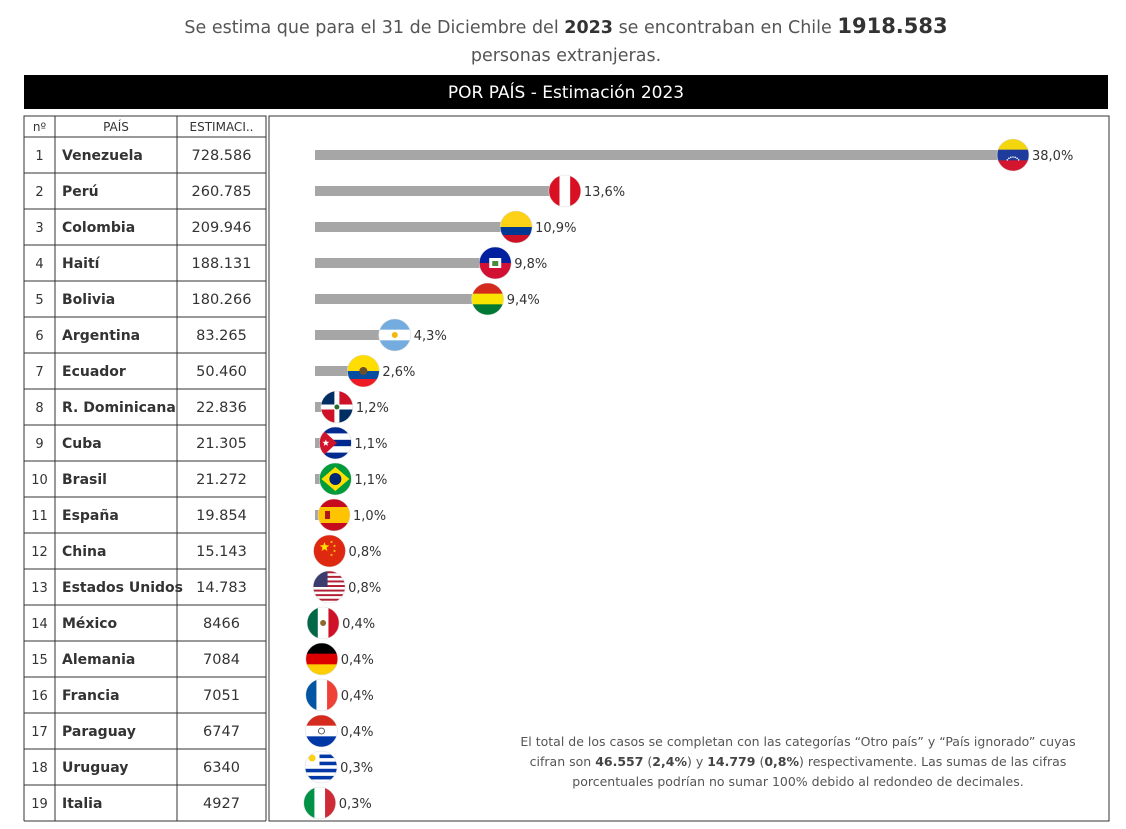  Describe the element at coordinates (221, 408) in the screenshot. I see `estimate-value: 22.836` at that location.